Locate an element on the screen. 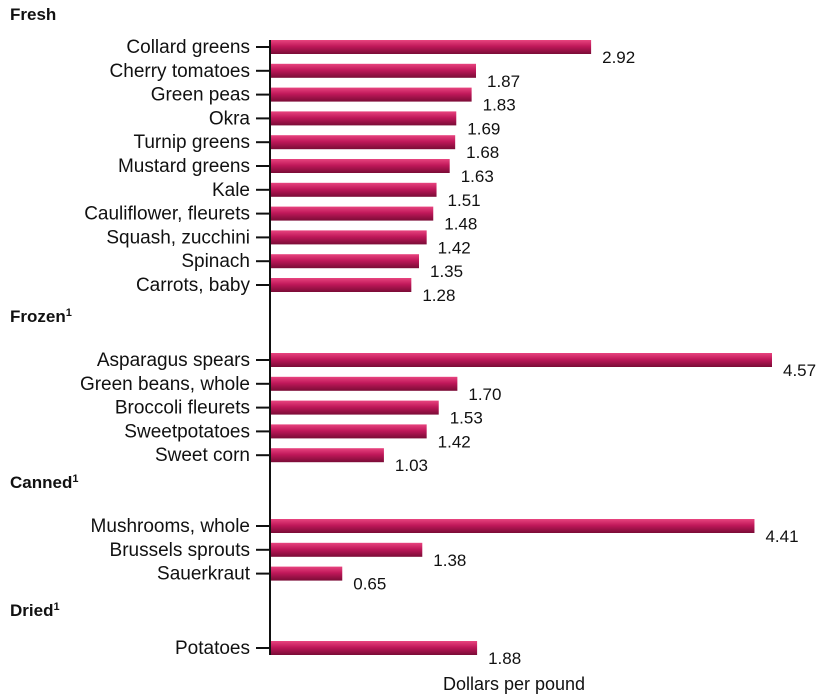 The height and width of the screenshot is (700, 828). category-label-sweetpotatoes: Sweetpotatoes is located at coordinates (187, 431).